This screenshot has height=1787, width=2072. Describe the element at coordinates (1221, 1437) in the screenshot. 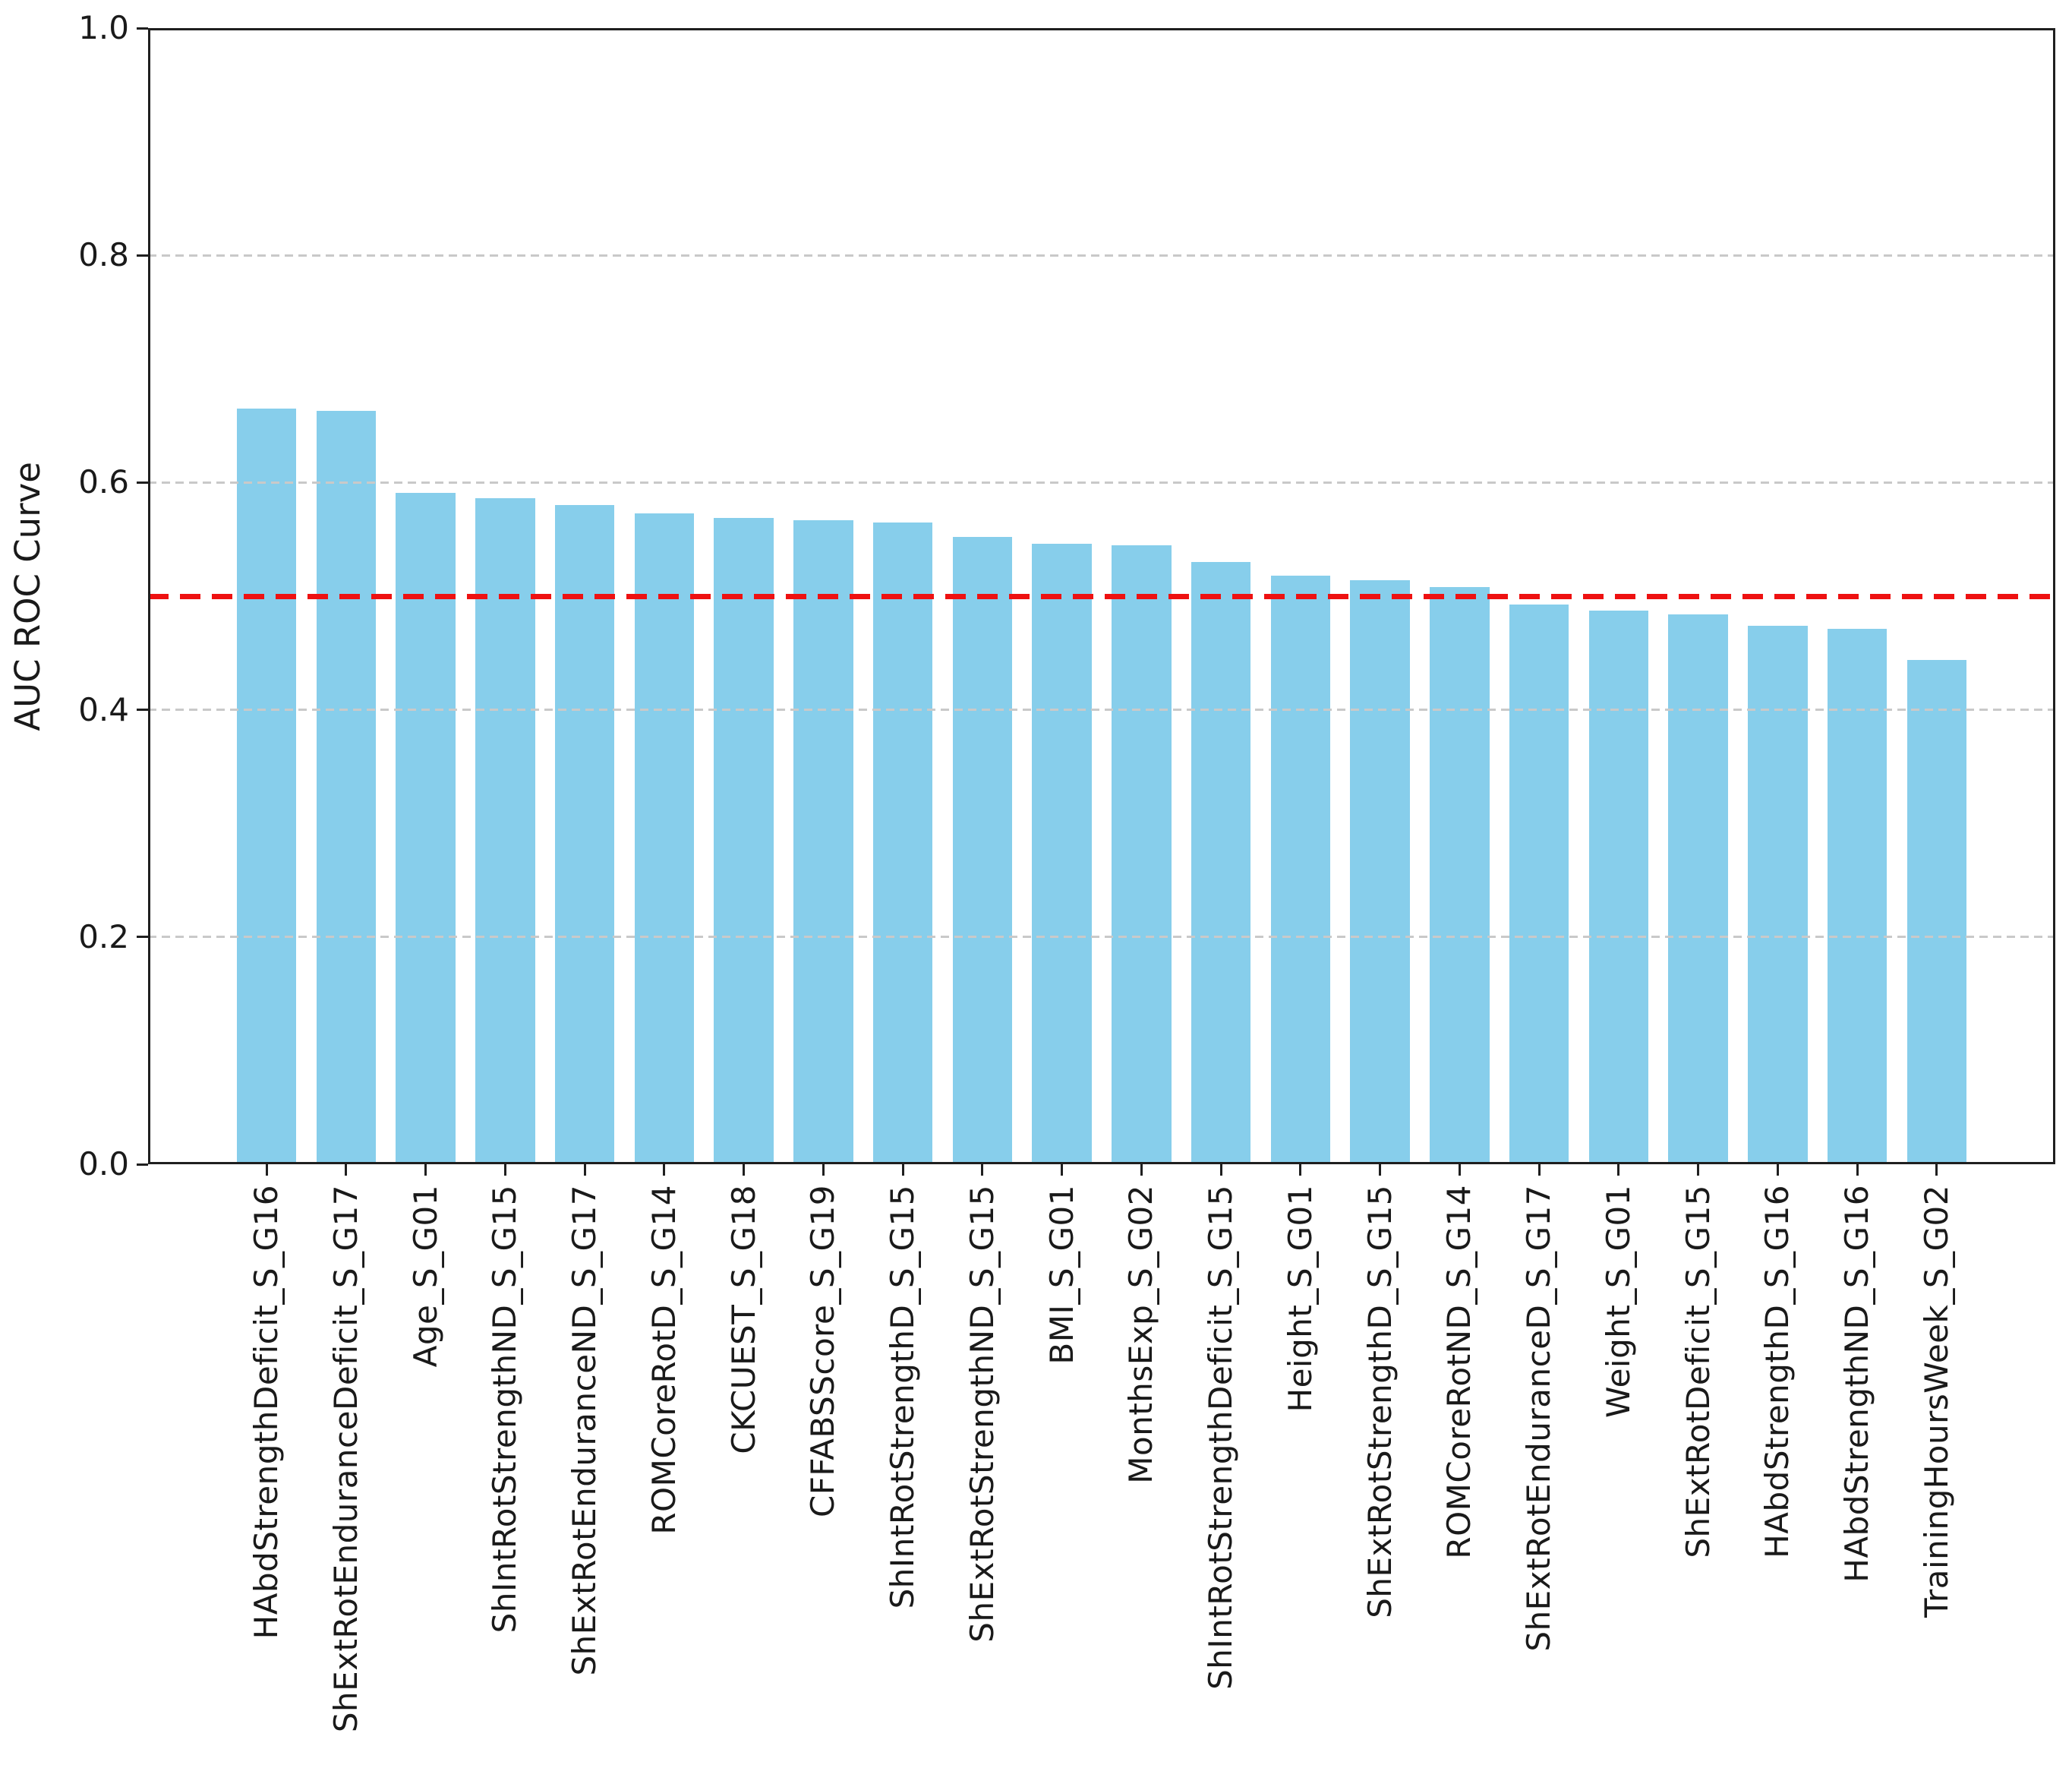

I see `x-tick-label-ShIntRotStrengthDeficit_S_G15: ShIntRotStrengthDeficit_S_G15` at that location.